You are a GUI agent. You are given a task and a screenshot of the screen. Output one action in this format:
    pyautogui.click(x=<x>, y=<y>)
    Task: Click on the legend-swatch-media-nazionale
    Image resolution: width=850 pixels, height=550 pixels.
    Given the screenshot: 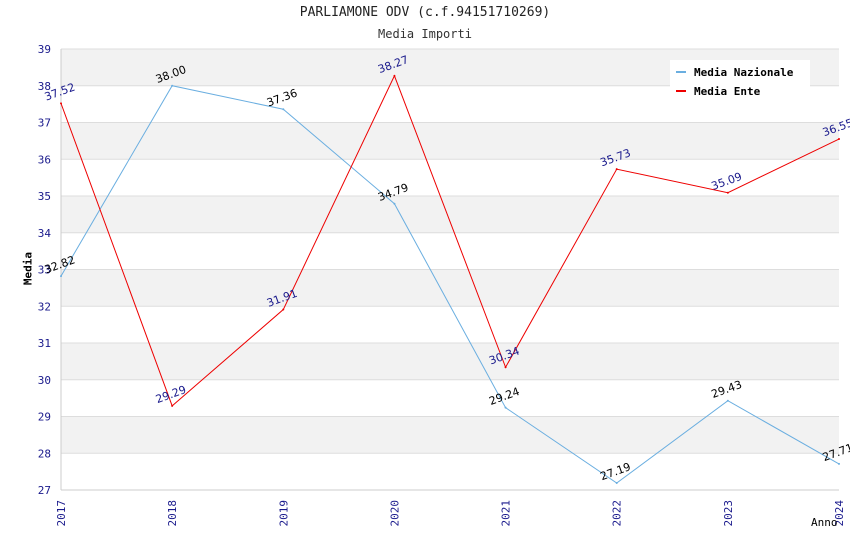 What is the action you would take?
    pyautogui.click(x=681, y=72)
    